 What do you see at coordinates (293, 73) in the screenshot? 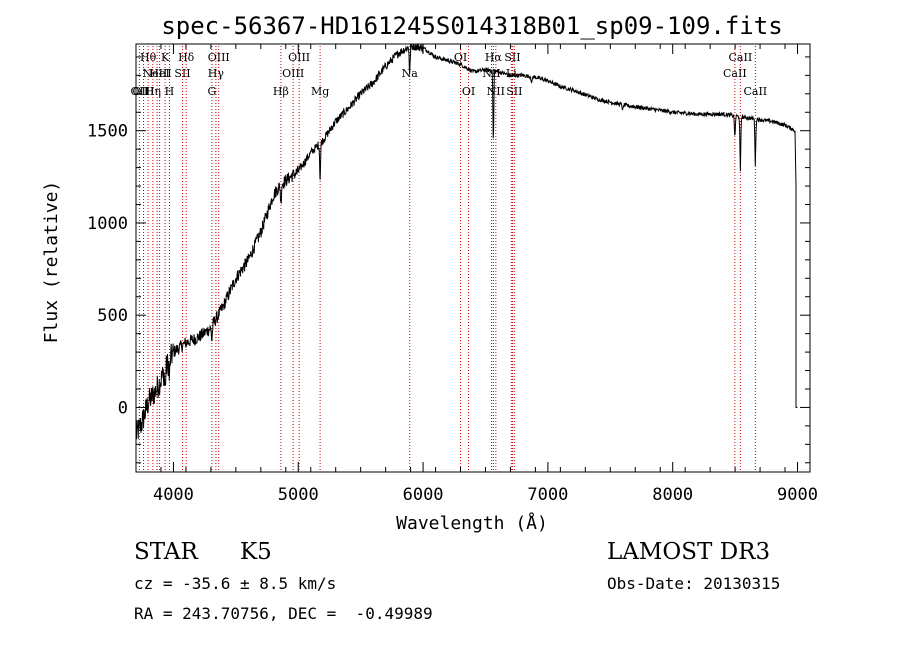
I see `line-marker-label-14: OIII` at bounding box center [293, 73].